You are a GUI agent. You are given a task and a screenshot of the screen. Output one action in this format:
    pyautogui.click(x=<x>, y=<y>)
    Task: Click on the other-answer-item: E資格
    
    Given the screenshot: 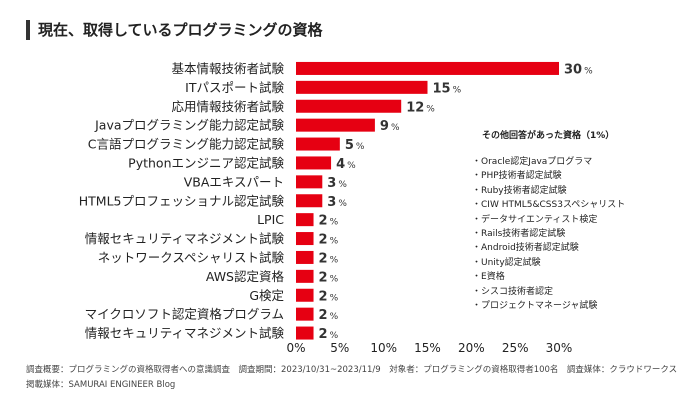 What is the action you would take?
    pyautogui.click(x=582, y=277)
    